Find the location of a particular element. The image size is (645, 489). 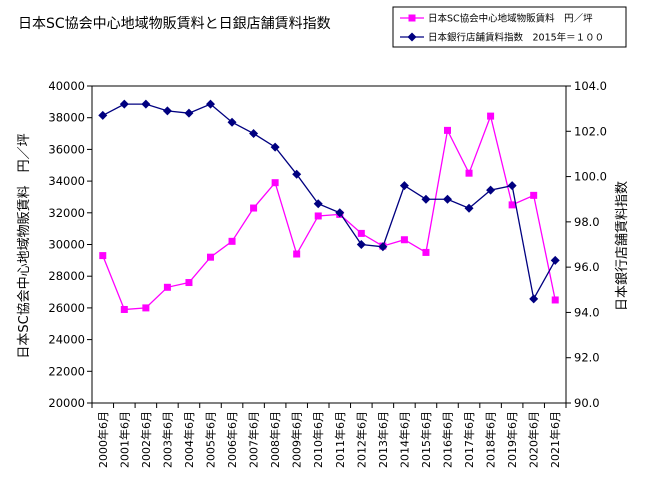

left-tick-label: 24000 is located at coordinates (66, 340).